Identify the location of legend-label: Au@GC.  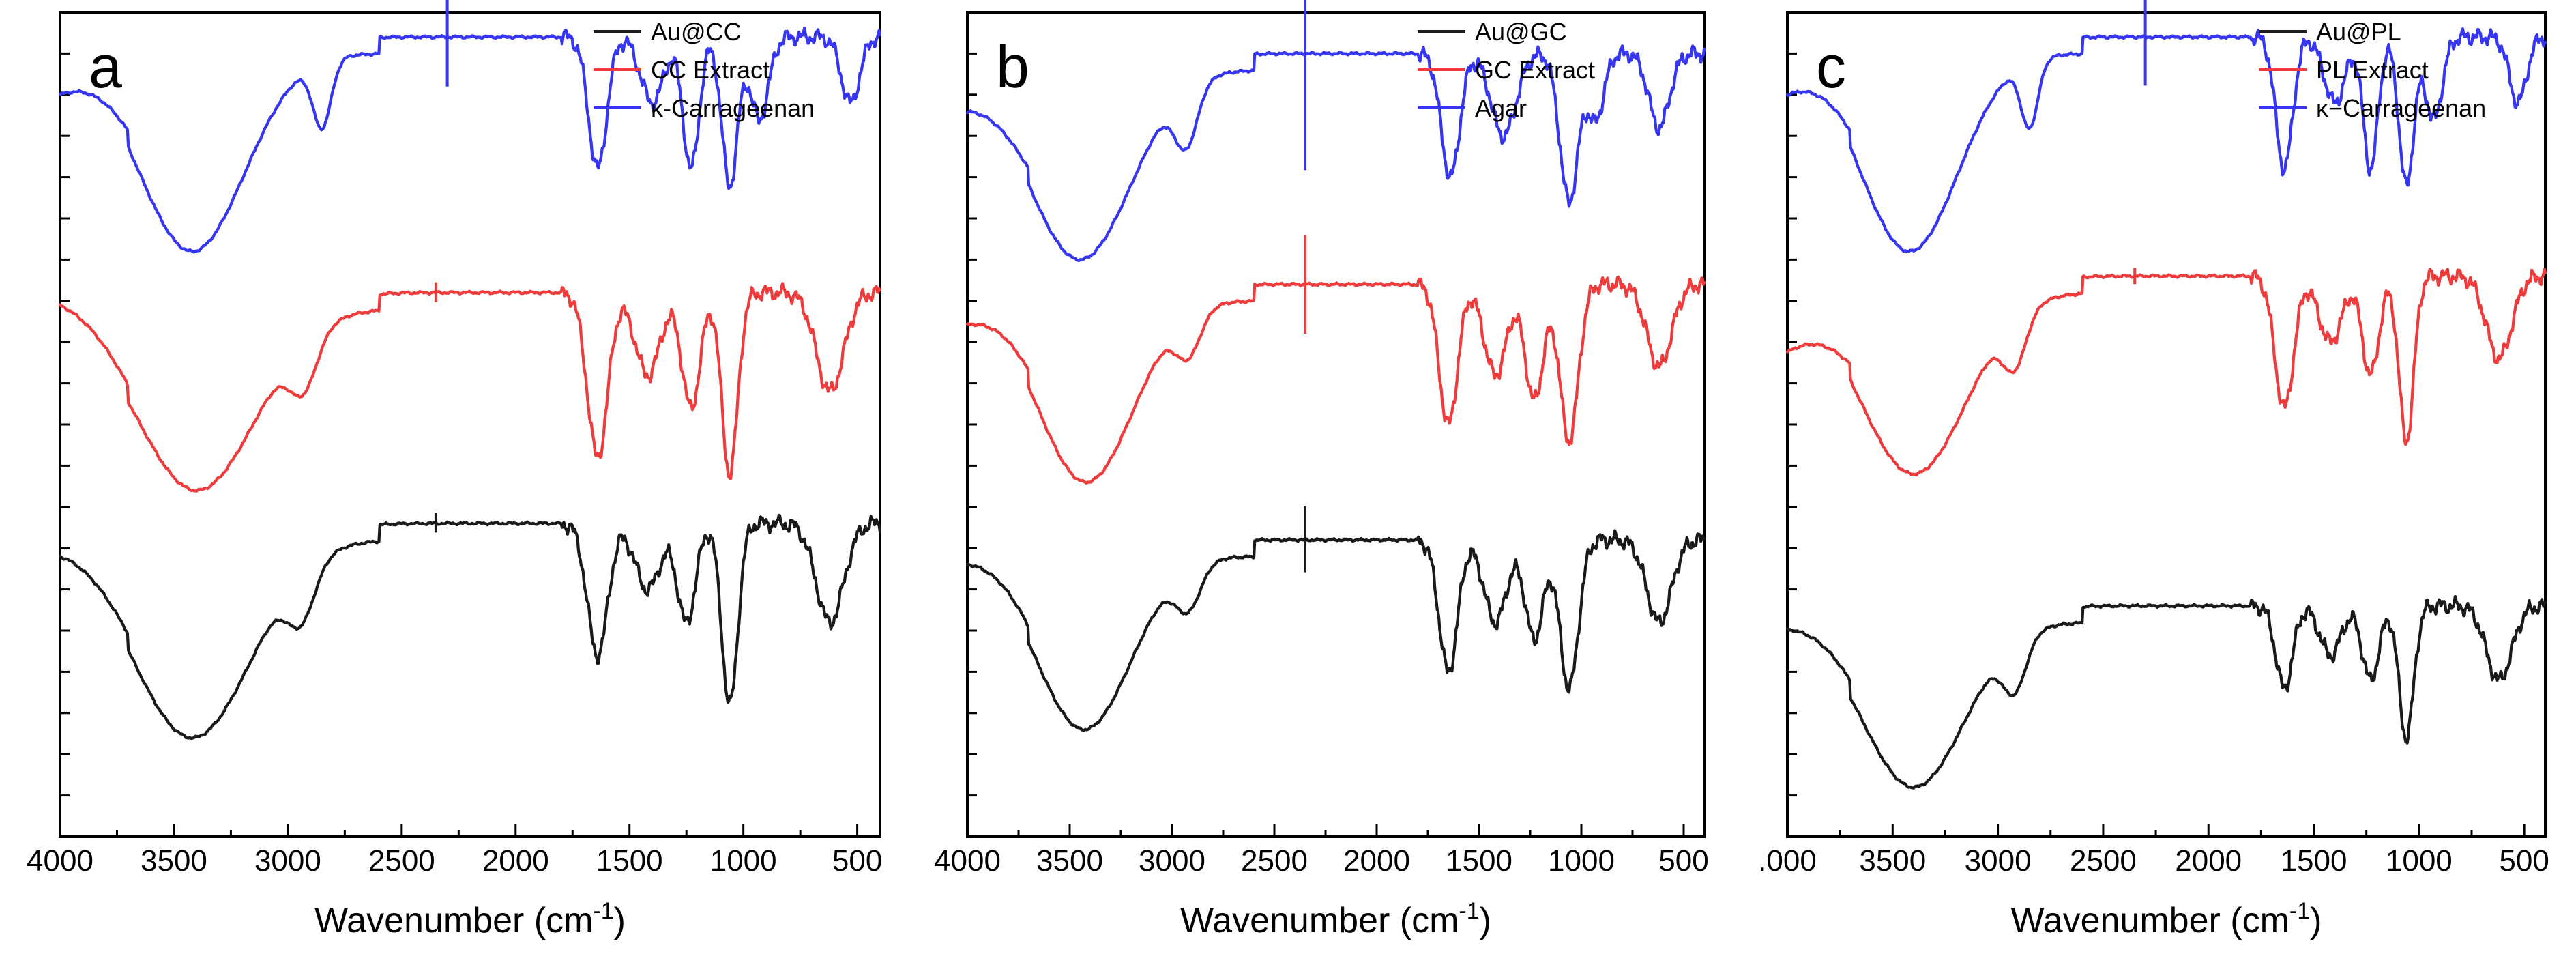
(1521, 32).